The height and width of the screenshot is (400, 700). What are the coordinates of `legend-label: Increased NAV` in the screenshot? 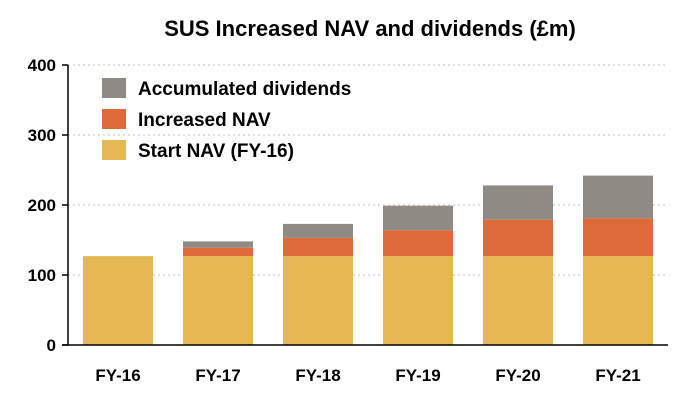 It's located at (204, 120).